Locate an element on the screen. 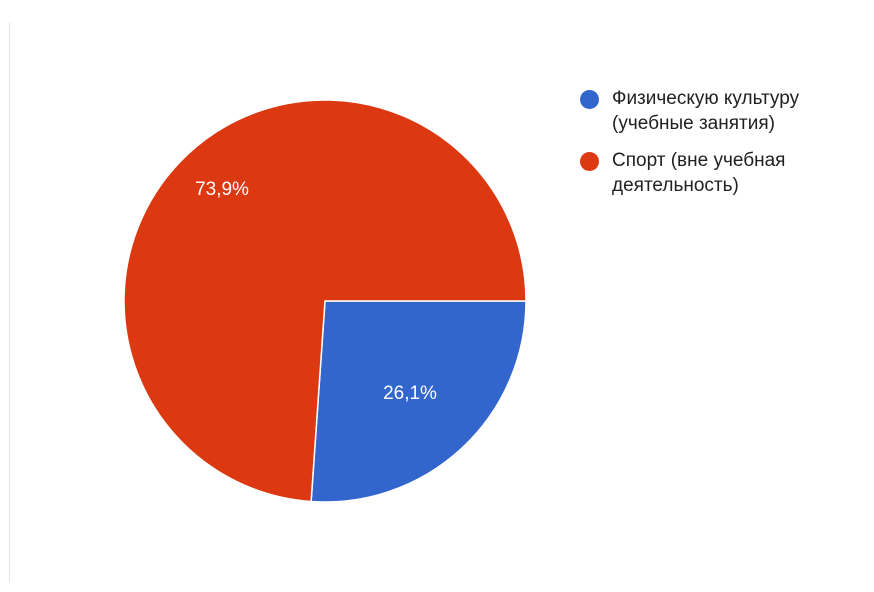 The width and height of the screenshot is (874, 592). legend-swatch-sport is located at coordinates (589, 161).